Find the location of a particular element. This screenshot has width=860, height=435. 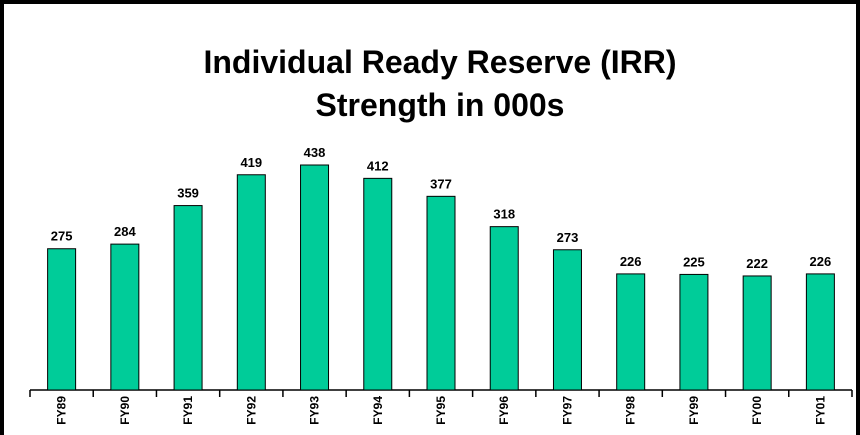

x-tick-label: FY97 is located at coordinates (567, 410).